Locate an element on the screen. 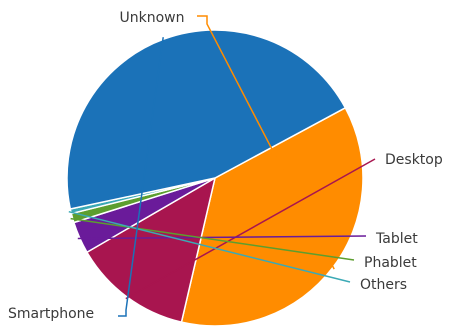  slice-label-unknown: Unknown is located at coordinates (152, 18).